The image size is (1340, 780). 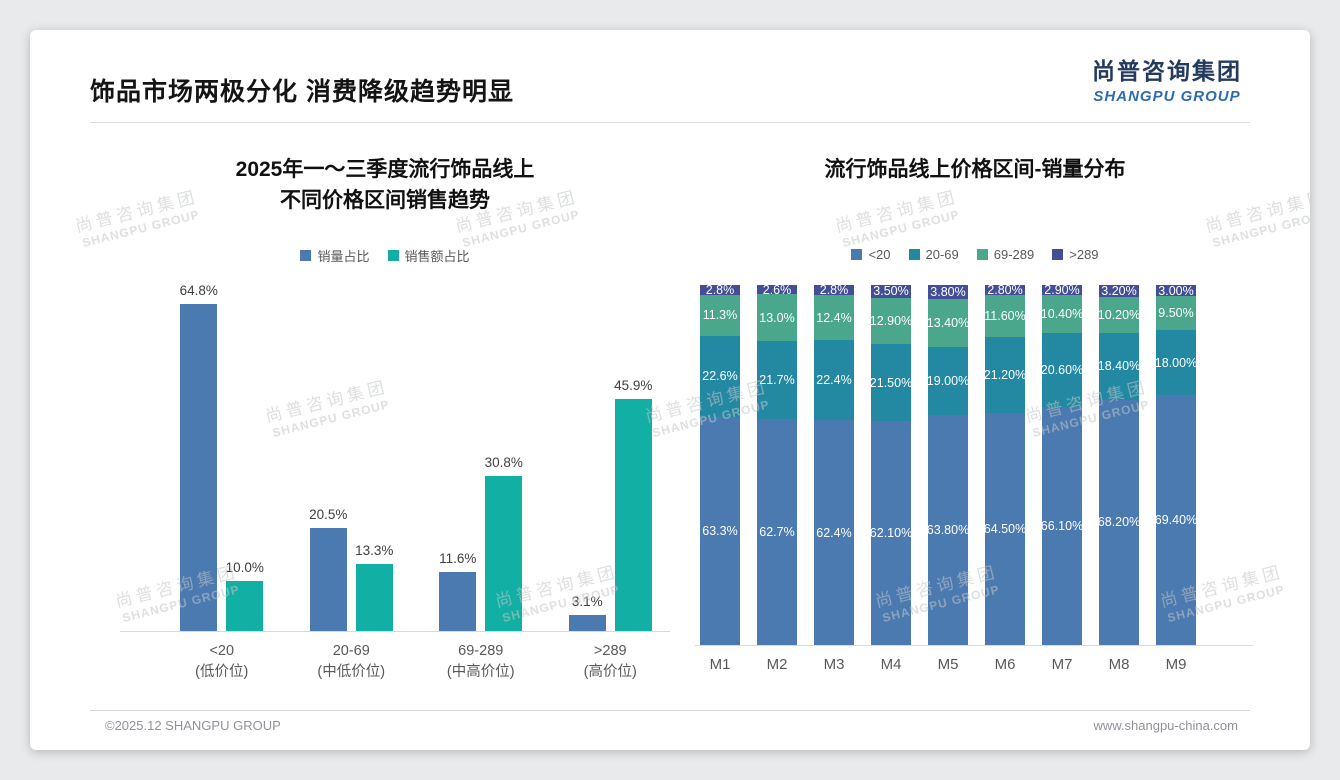 I want to click on bar-segment: 68.20%, so click(x=1119, y=522).